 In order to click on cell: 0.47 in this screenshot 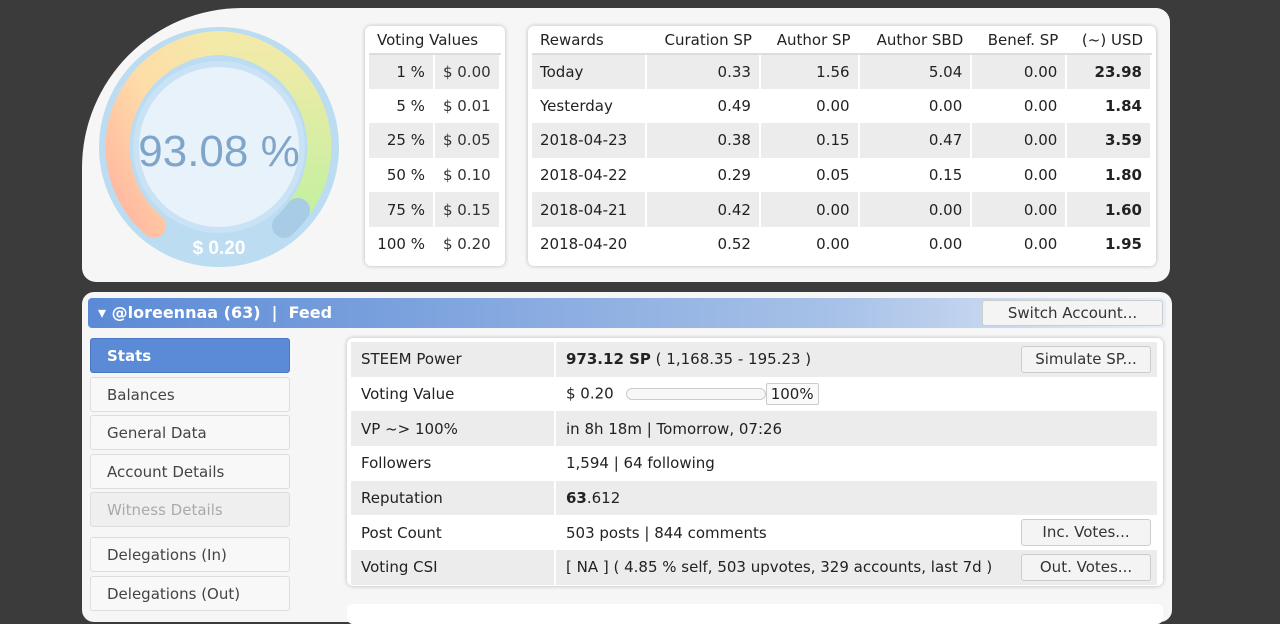, I will do `click(915, 140)`.